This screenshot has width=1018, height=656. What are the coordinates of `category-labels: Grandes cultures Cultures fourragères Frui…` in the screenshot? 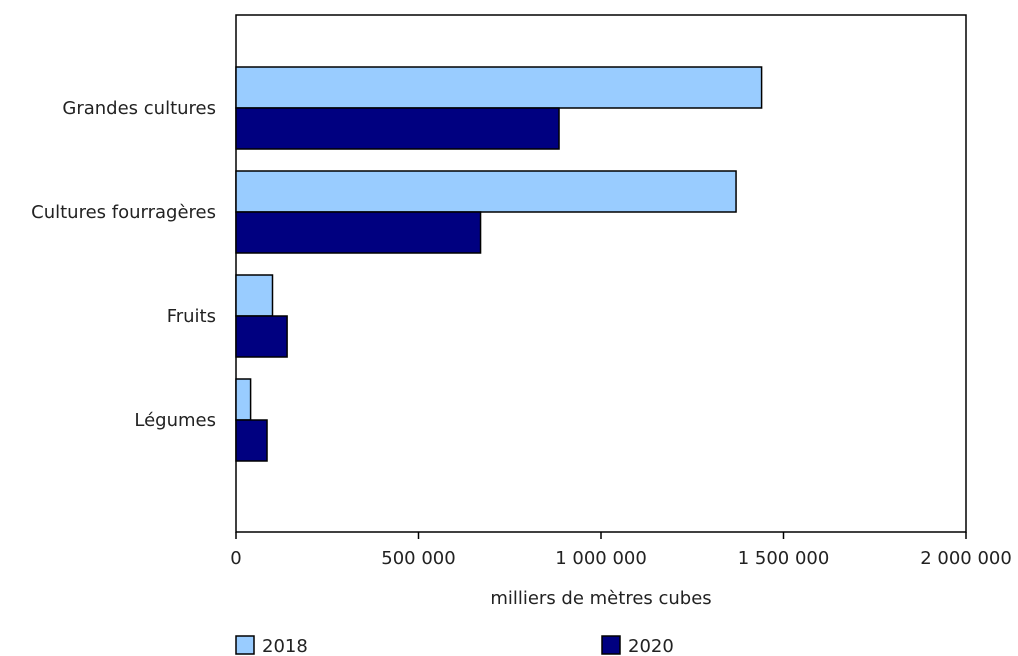 It's located at (123, 264).